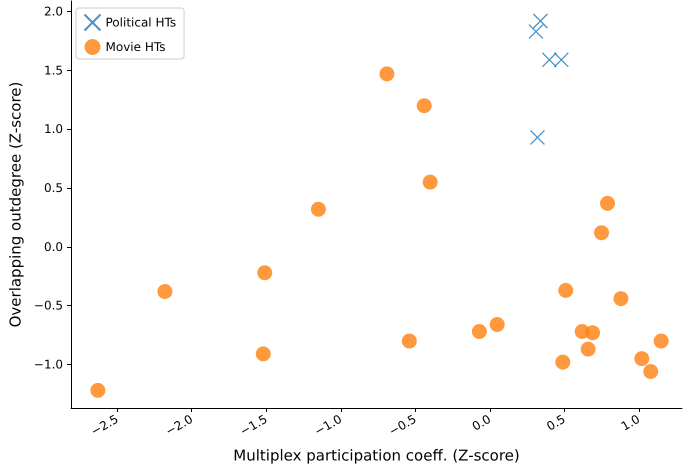  Describe the element at coordinates (15, 205) in the screenshot. I see `y-axis-title: Overlapping outdegree (Z-score)` at that location.